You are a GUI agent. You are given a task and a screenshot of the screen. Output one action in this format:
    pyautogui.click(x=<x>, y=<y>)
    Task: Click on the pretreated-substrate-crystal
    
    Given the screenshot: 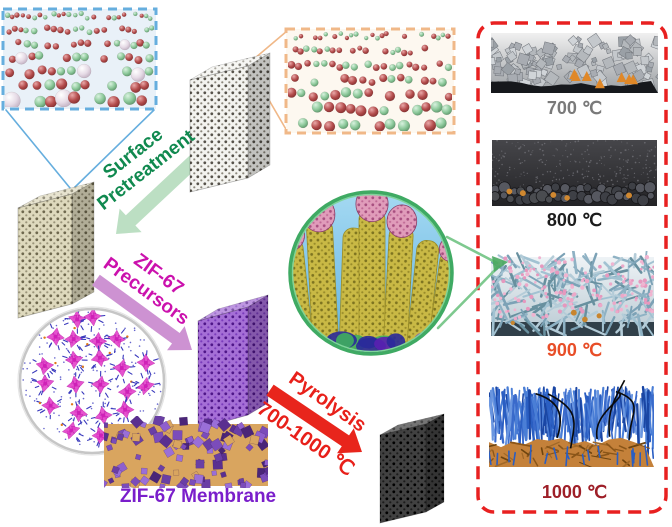 What is the action you would take?
    pyautogui.click(x=56, y=250)
    